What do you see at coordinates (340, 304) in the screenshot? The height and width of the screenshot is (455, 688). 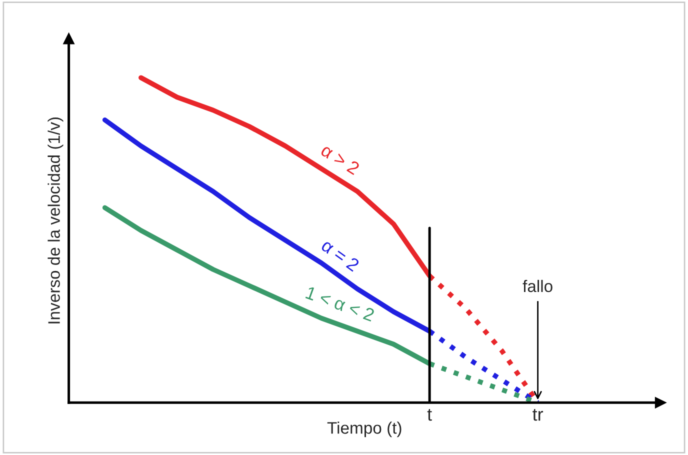 I see `text: 1 < α < 2` at bounding box center [340, 304].